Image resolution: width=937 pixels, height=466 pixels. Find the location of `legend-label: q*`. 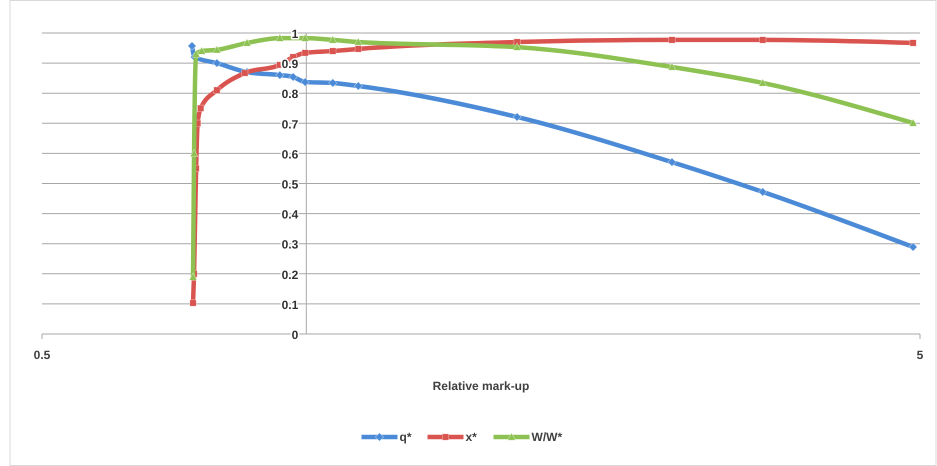

legend-label: q* is located at coordinates (406, 437).